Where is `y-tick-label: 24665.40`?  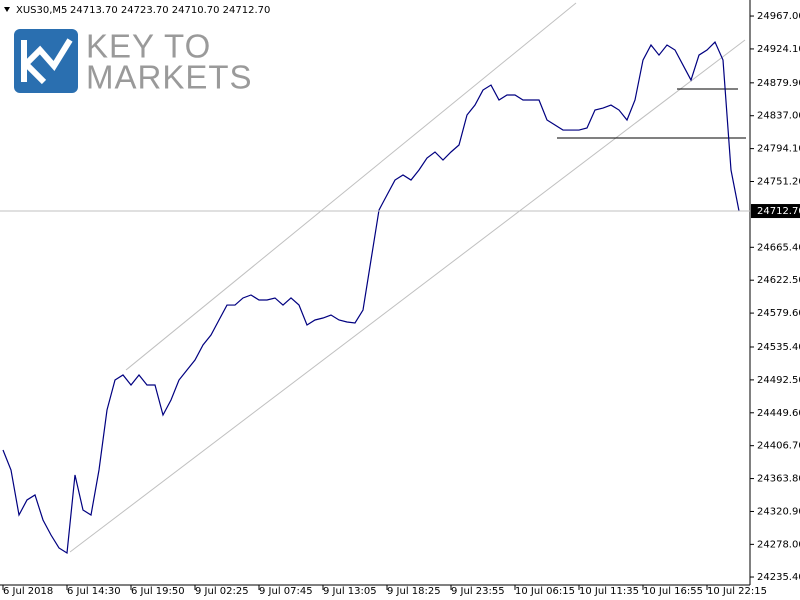
y-tick-label: 24665.40 is located at coordinates (778, 247).